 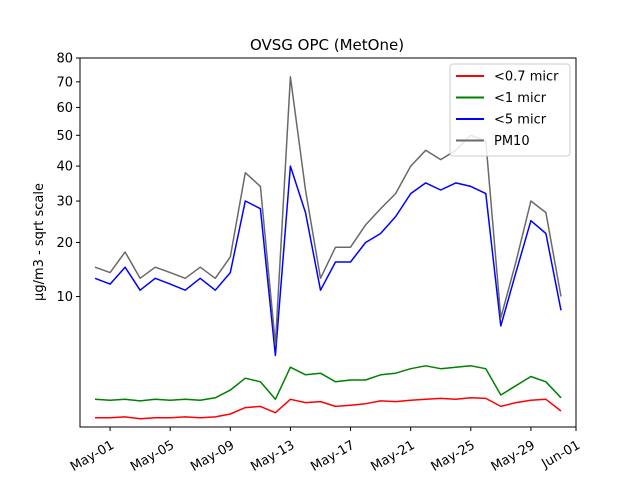 What do you see at coordinates (92, 456) in the screenshot?
I see `x-tick-label: May-01` at bounding box center [92, 456].